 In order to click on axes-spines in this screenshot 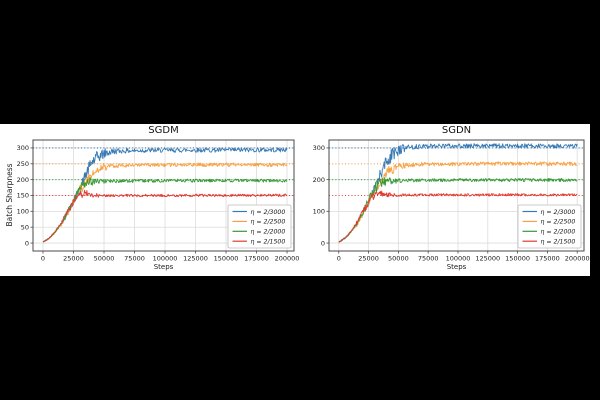, I will do `click(456, 195)`.